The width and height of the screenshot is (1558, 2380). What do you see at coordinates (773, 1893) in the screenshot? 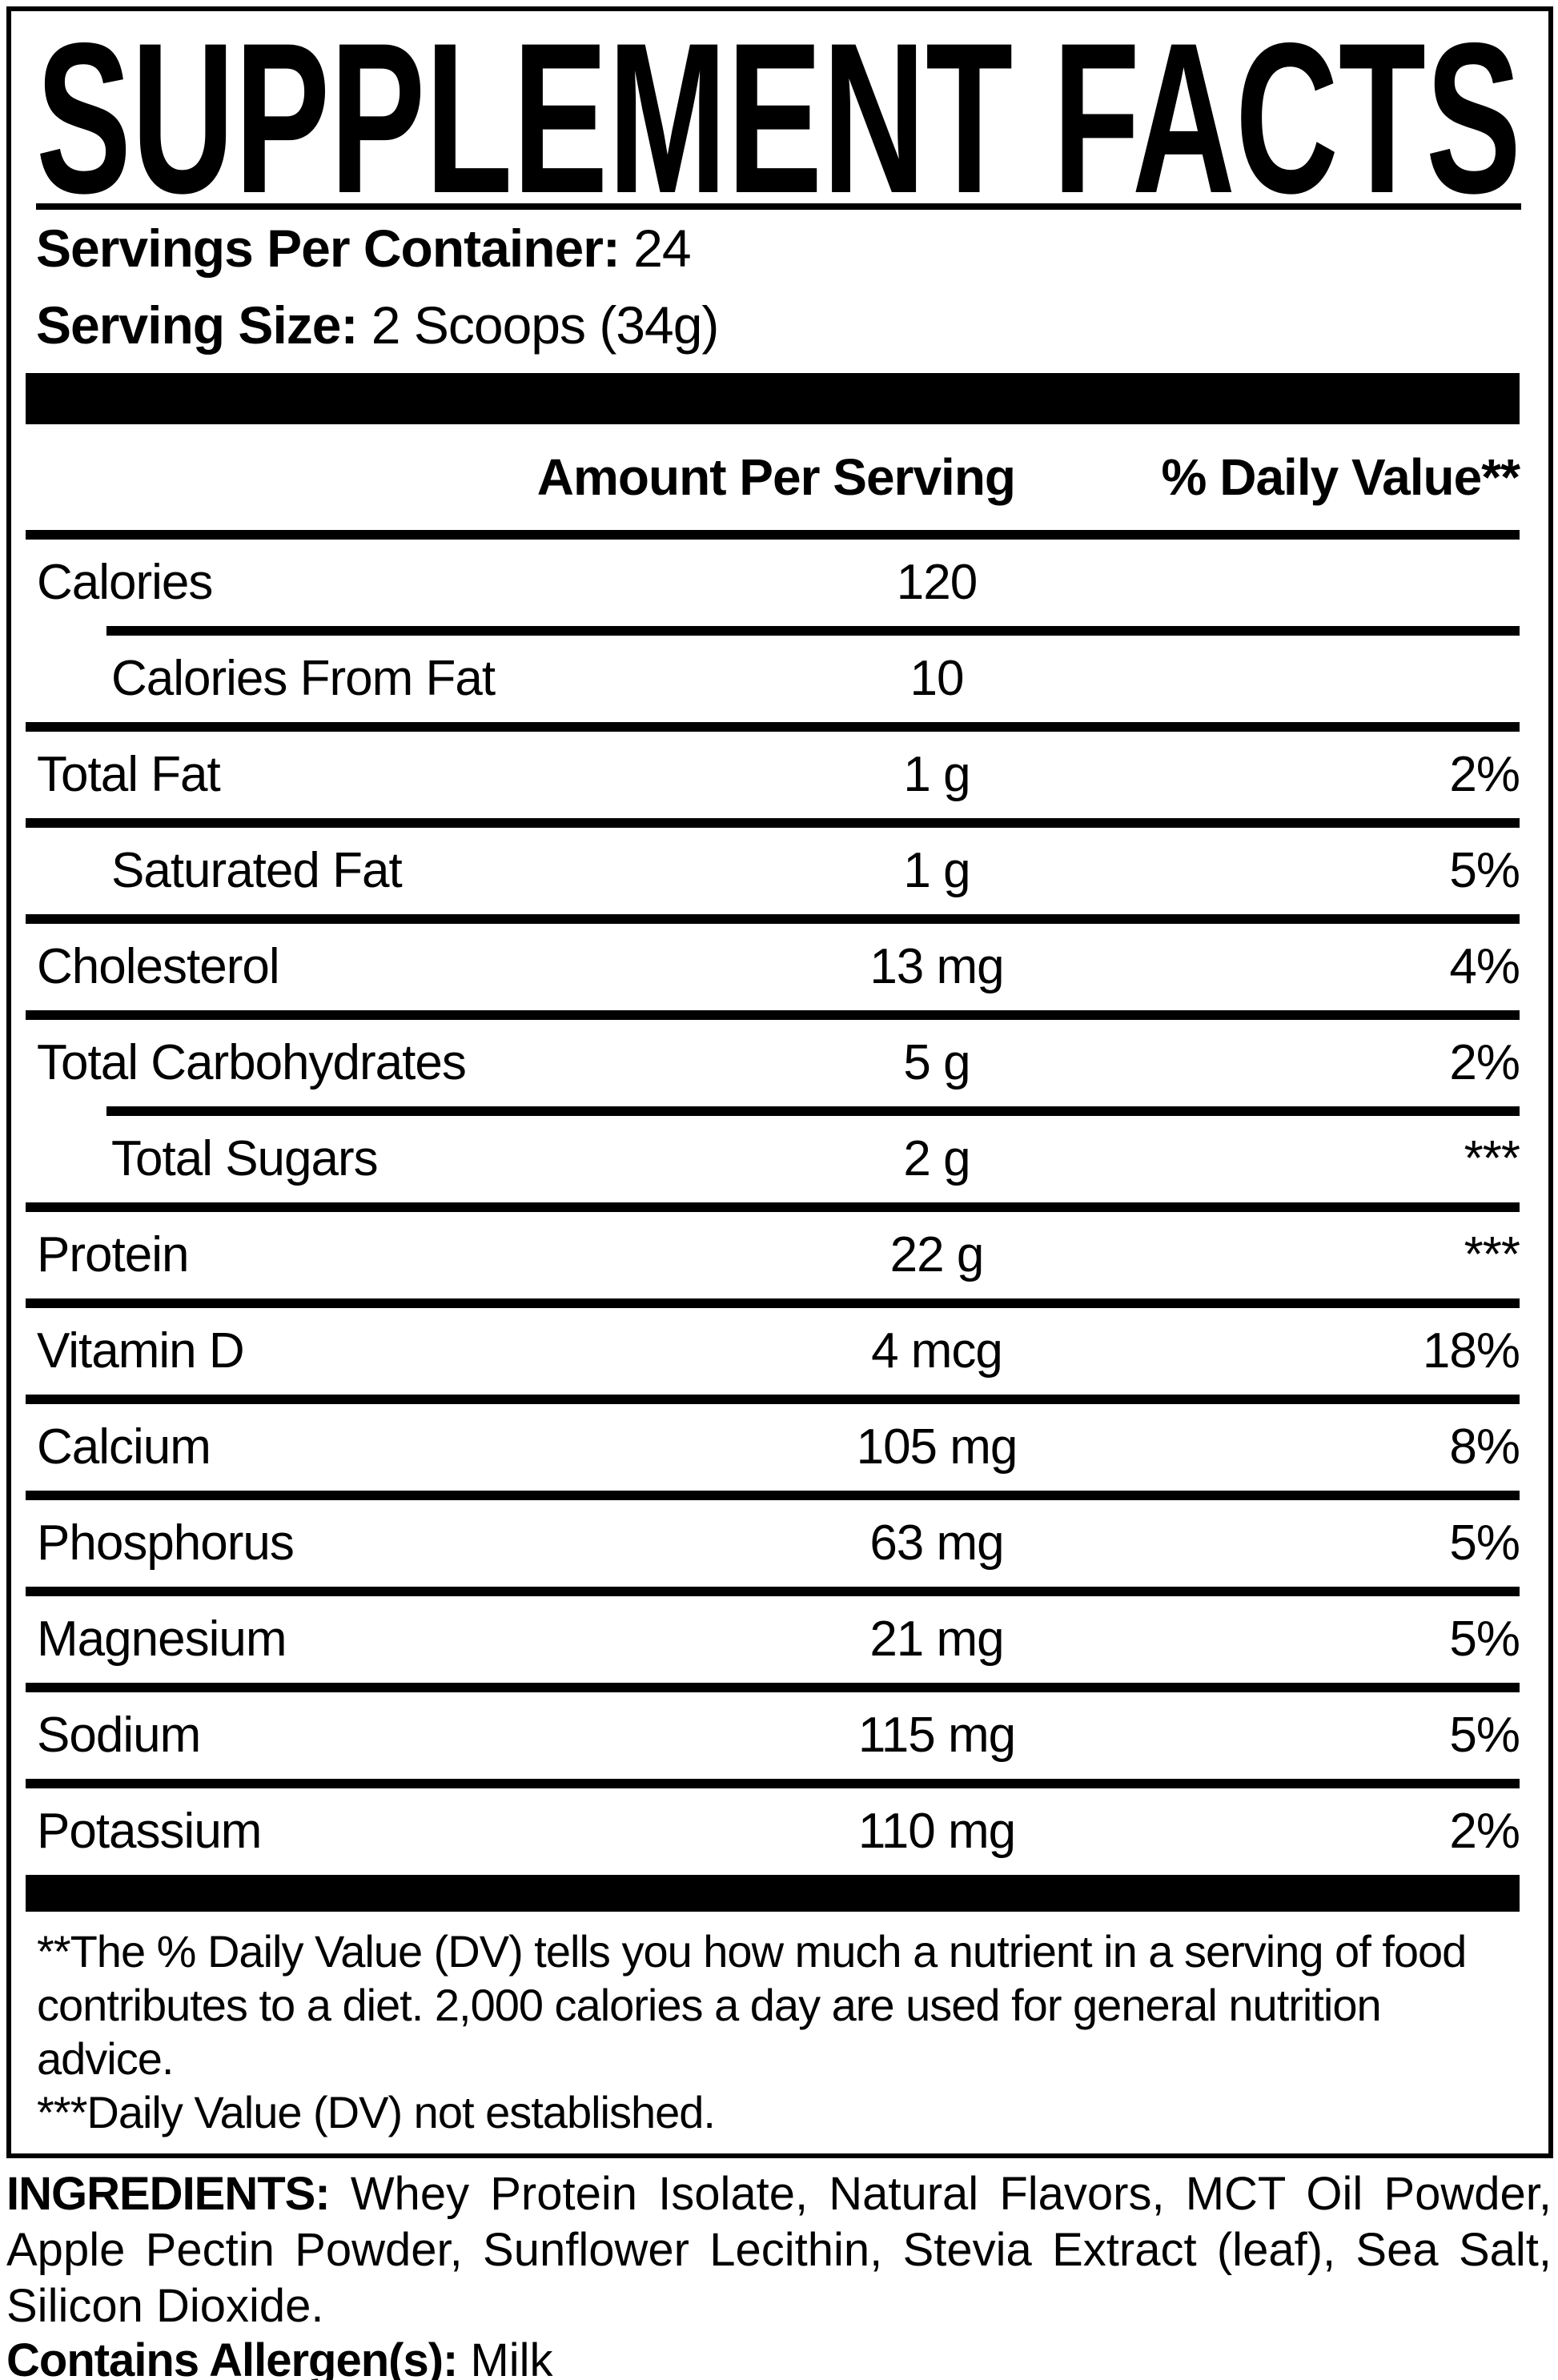
I see `footnote-black-bar` at bounding box center [773, 1893].